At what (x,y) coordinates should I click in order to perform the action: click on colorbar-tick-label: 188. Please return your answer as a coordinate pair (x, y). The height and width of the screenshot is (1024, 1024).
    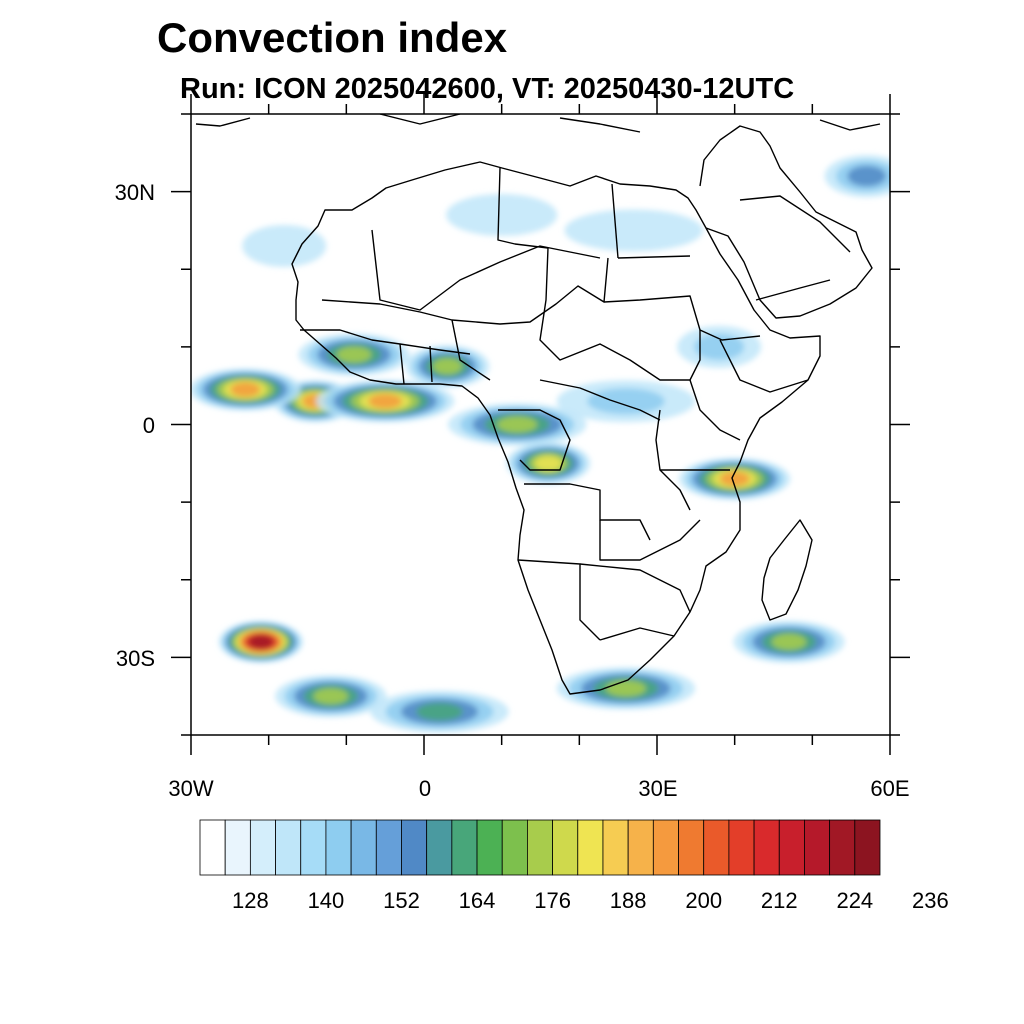
    Looking at the image, I should click on (628, 900).